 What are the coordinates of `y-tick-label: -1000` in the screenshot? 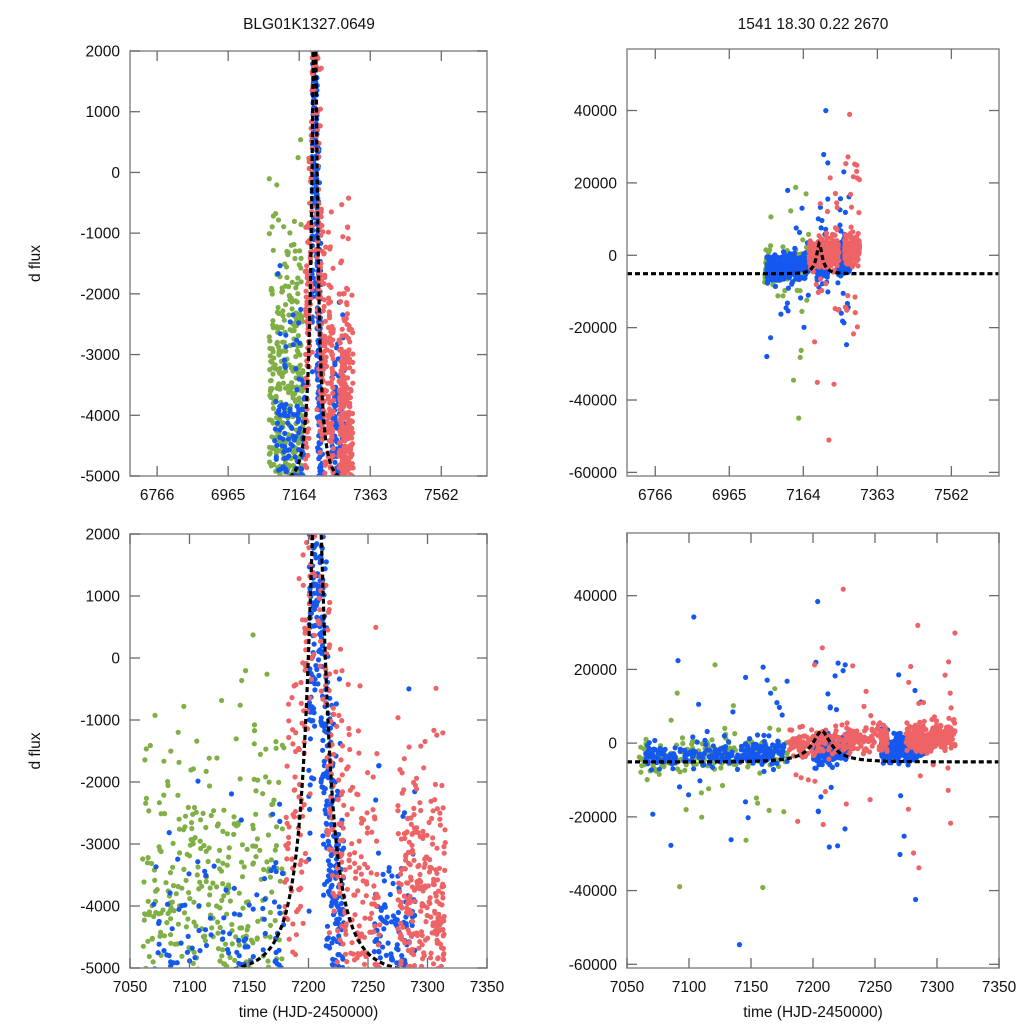 It's located at (100, 234).